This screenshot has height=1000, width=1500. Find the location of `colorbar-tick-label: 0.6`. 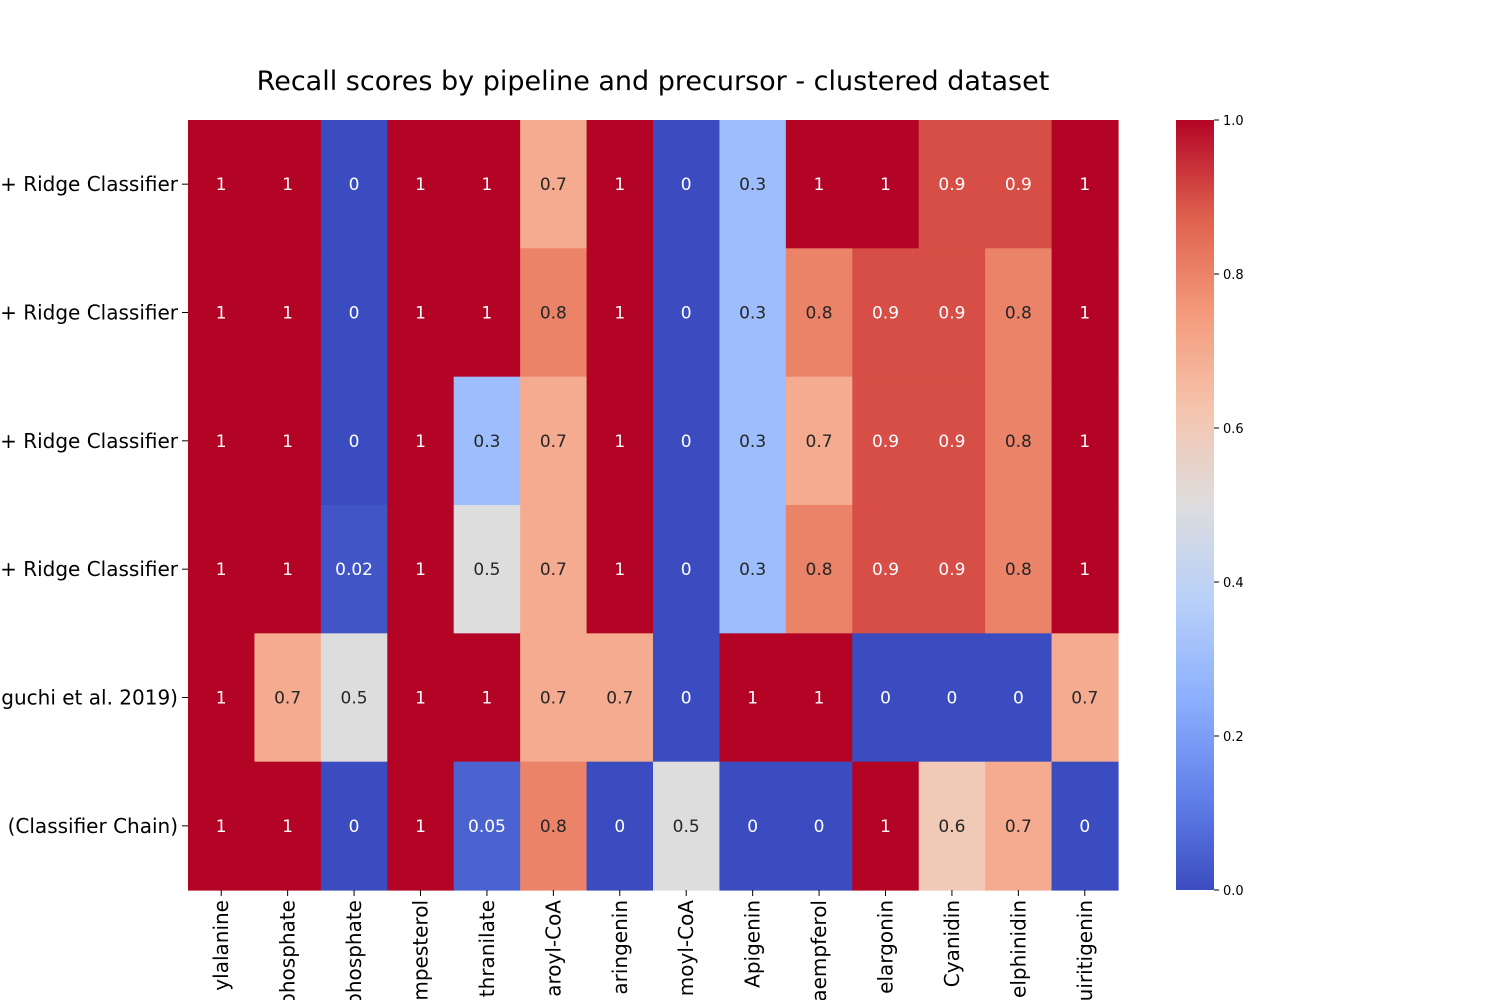

colorbar-tick-label: 0.6 is located at coordinates (1233, 429).